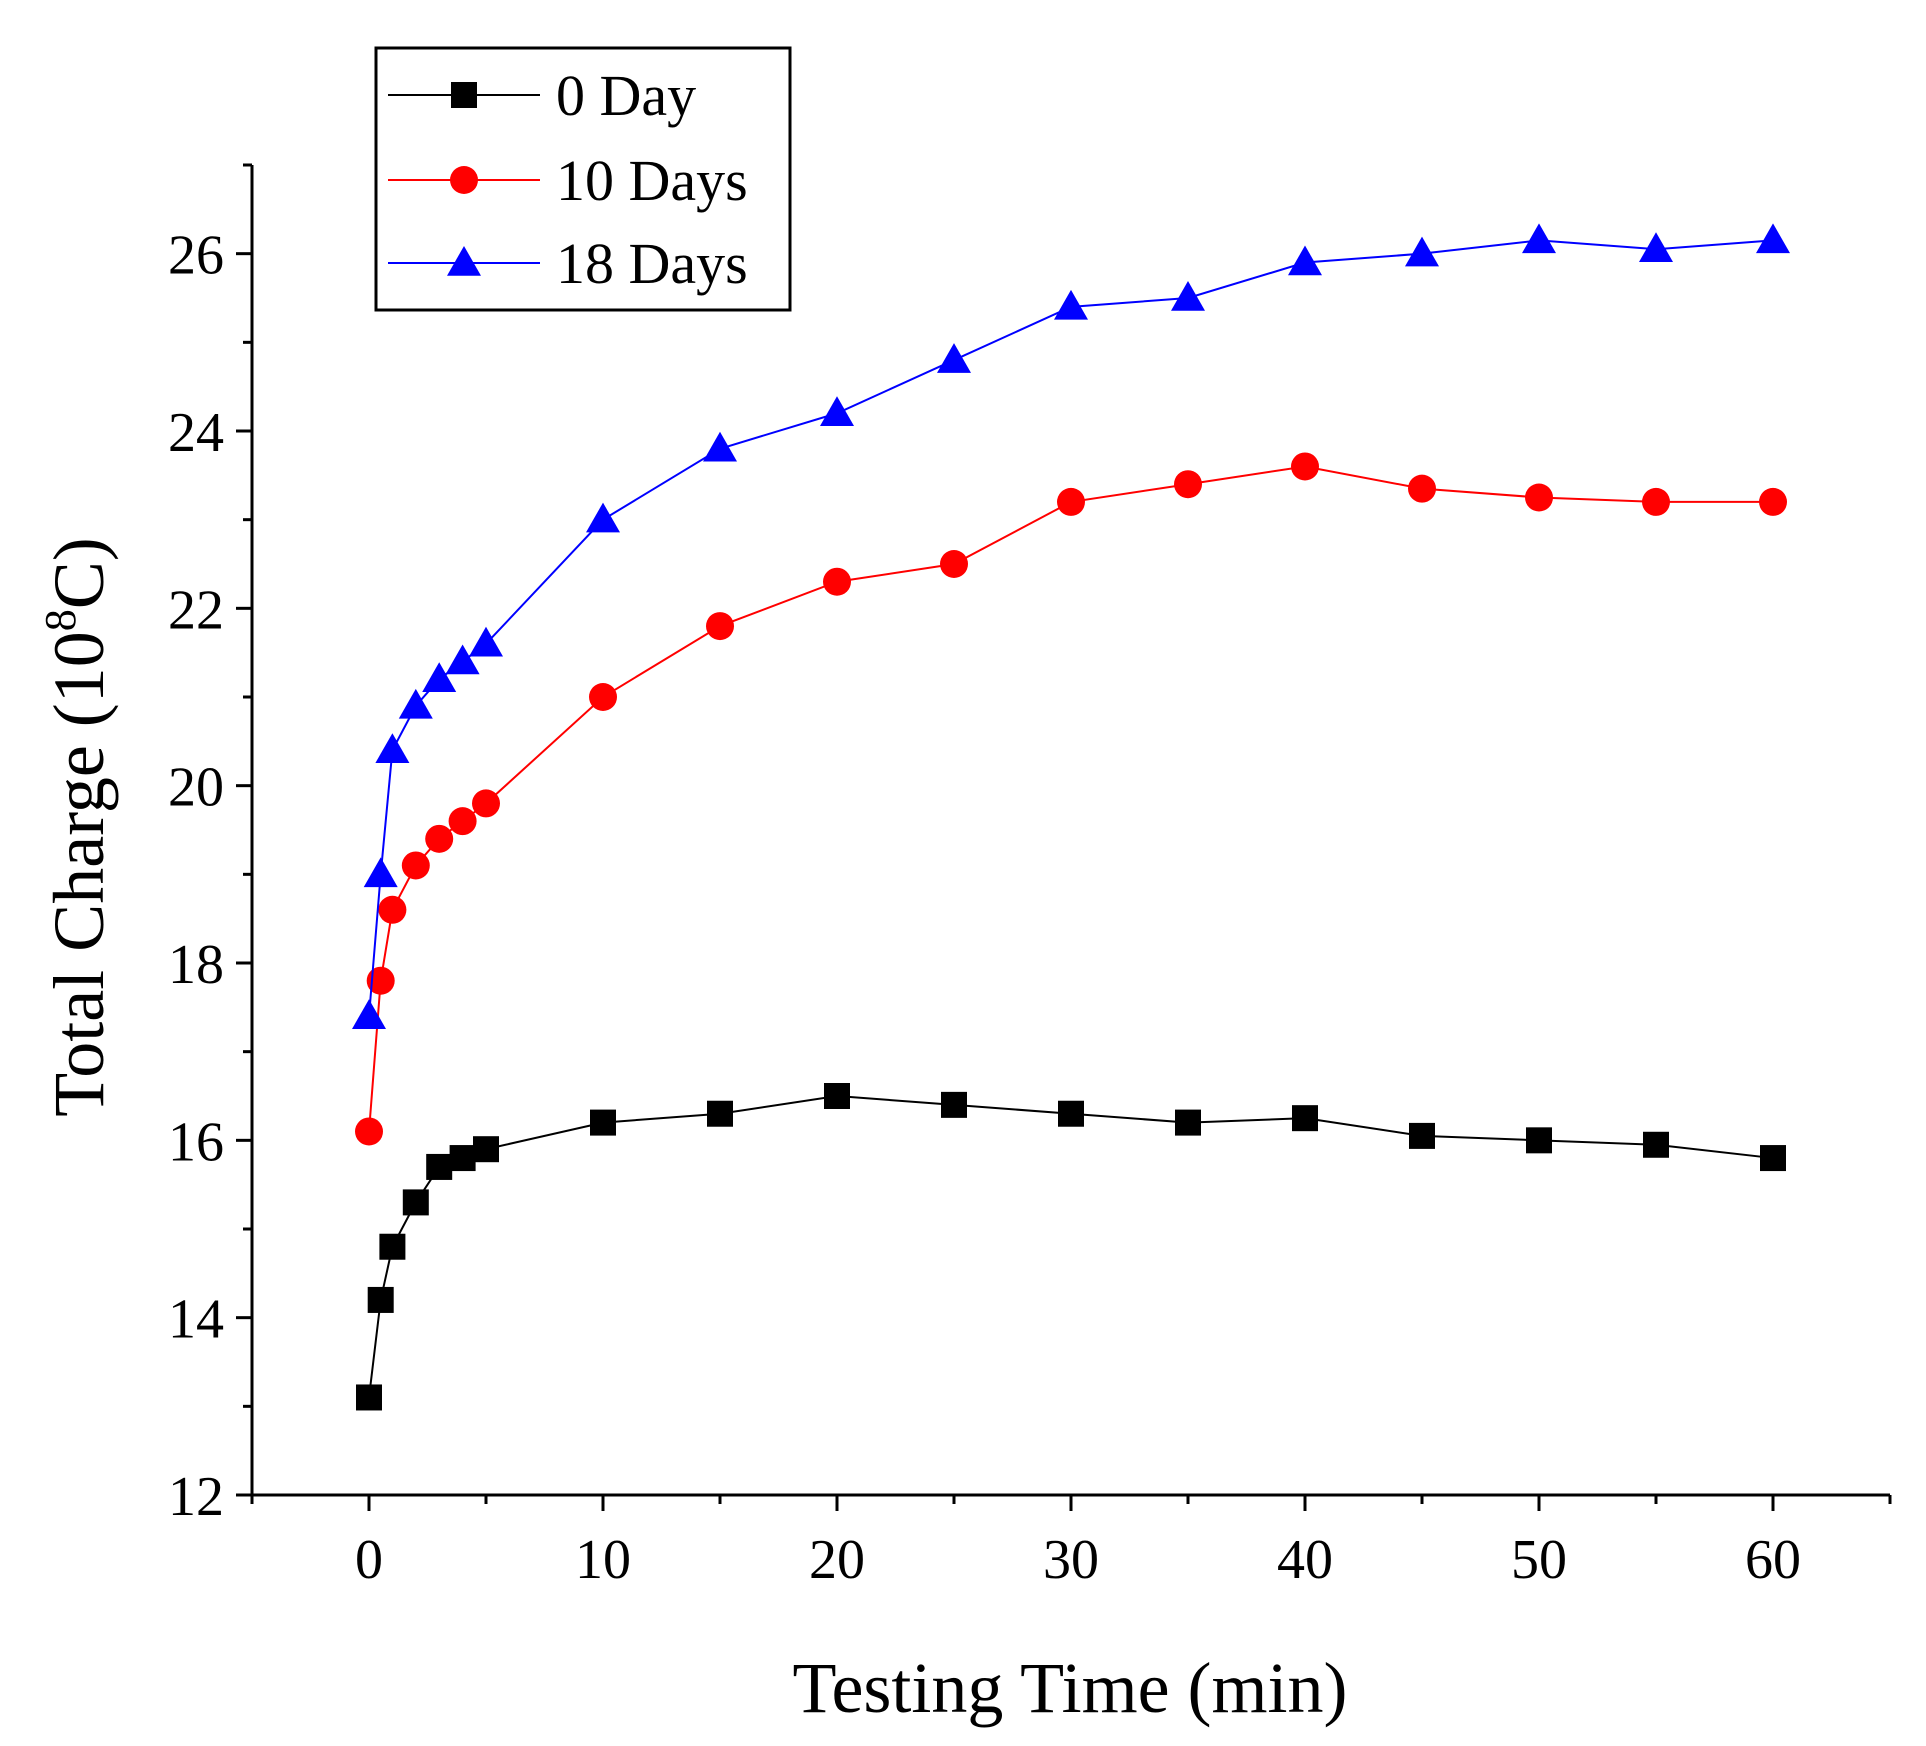  What do you see at coordinates (652, 263) in the screenshot?
I see `legend-label: 18 Days` at bounding box center [652, 263].